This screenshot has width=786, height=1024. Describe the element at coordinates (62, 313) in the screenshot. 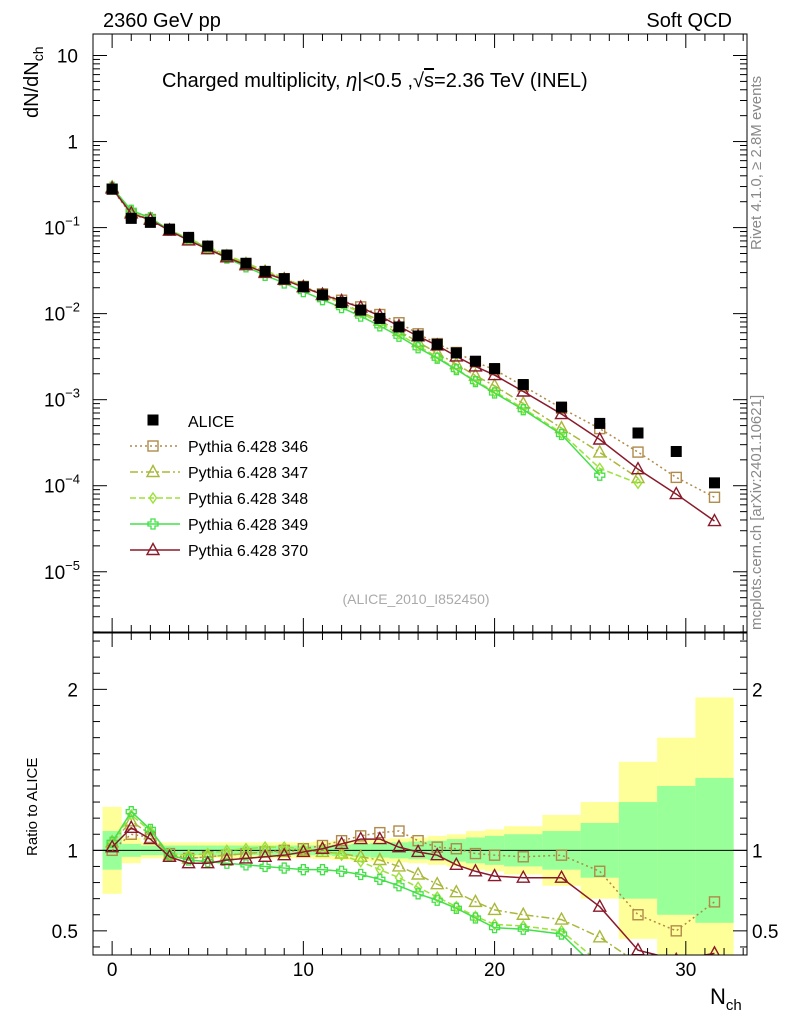

I see `y-tick-label: 10⁻²` at that location.